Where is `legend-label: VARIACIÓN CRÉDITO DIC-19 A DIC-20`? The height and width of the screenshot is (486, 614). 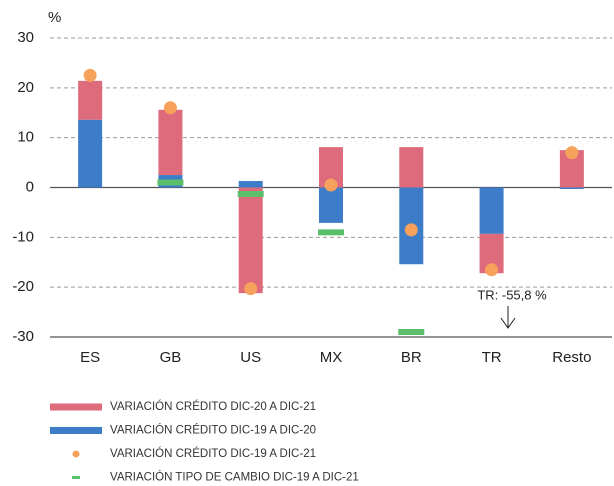 legend-label: VARIACIÓN CRÉDITO DIC-19 A DIC-20 is located at coordinates (213, 430).